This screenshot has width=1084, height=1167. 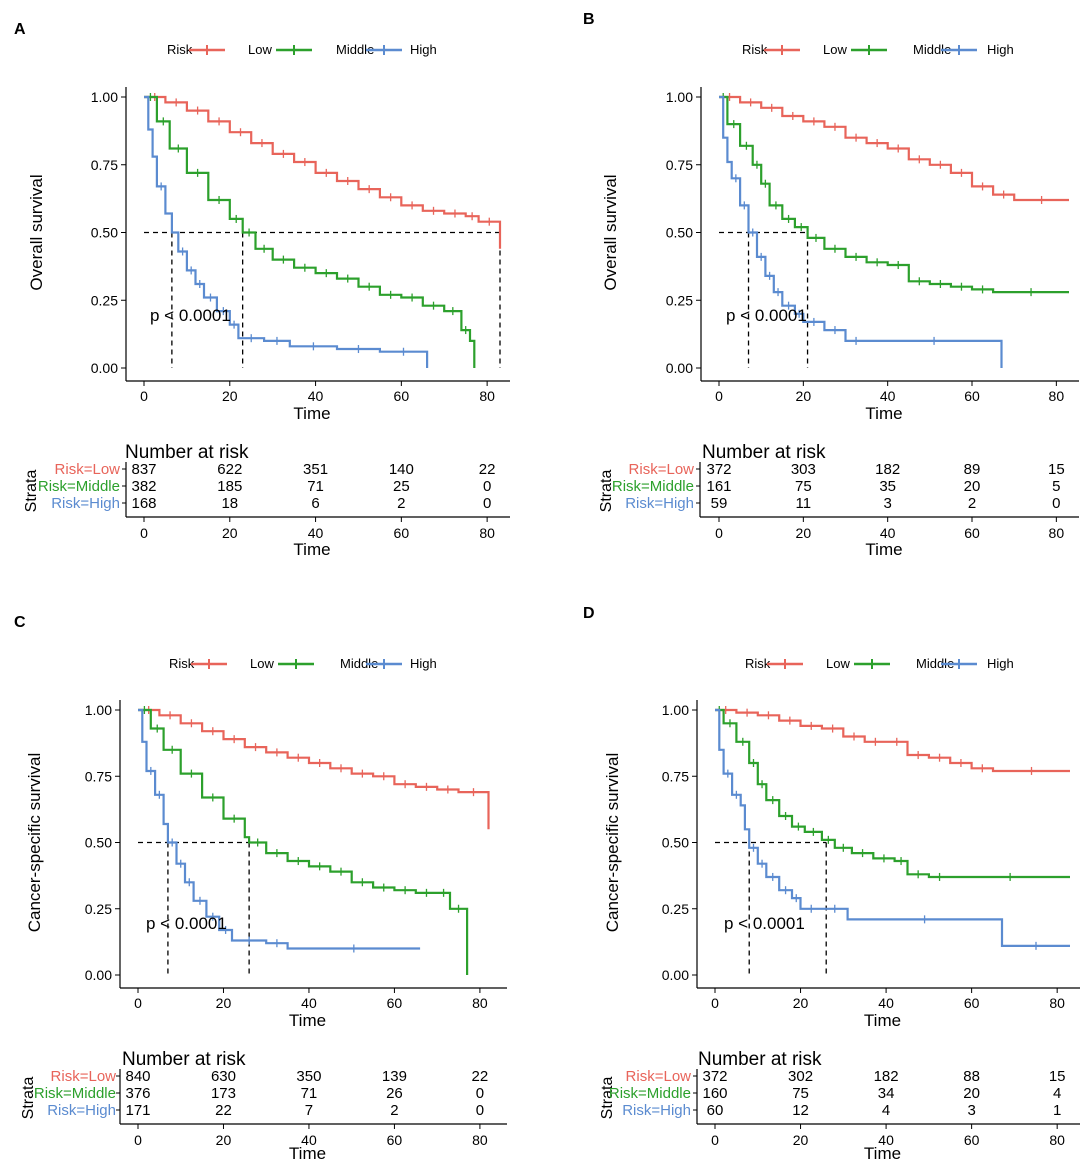 What do you see at coordinates (1057, 1093) in the screenshot?
I see `risk-count: 4` at bounding box center [1057, 1093].